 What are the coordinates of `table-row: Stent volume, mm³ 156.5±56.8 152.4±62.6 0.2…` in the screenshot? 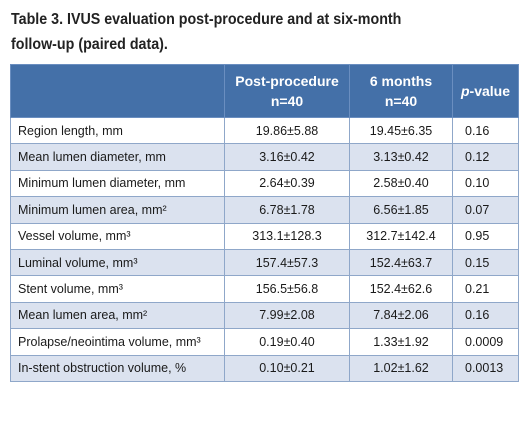 It's located at (264, 289).